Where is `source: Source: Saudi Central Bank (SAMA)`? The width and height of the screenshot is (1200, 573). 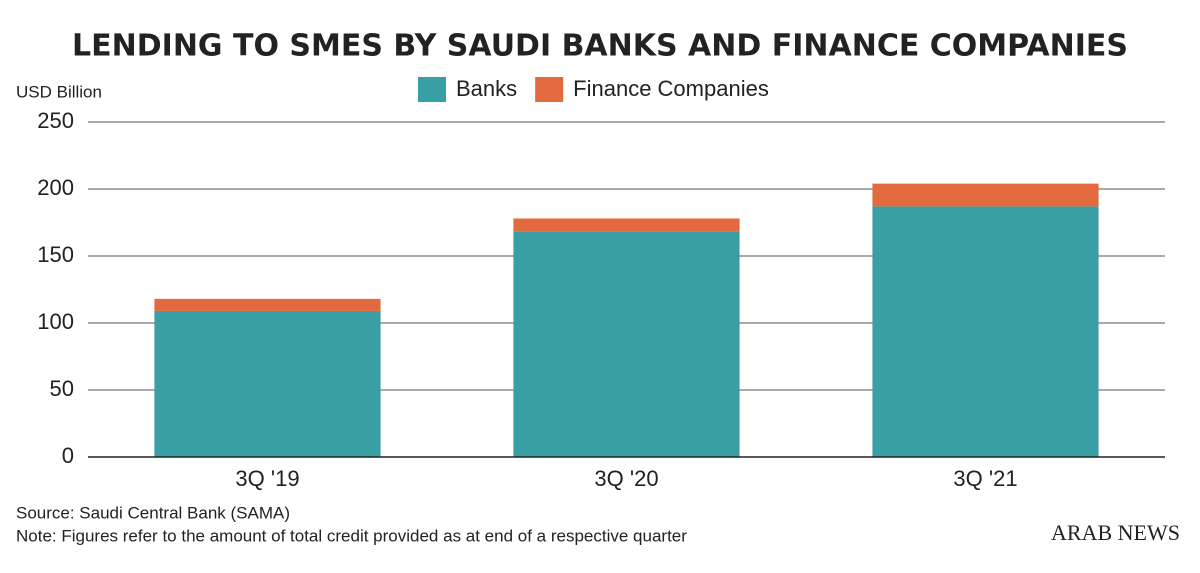
source: Source: Saudi Central Bank (SAMA) is located at coordinates (153, 512).